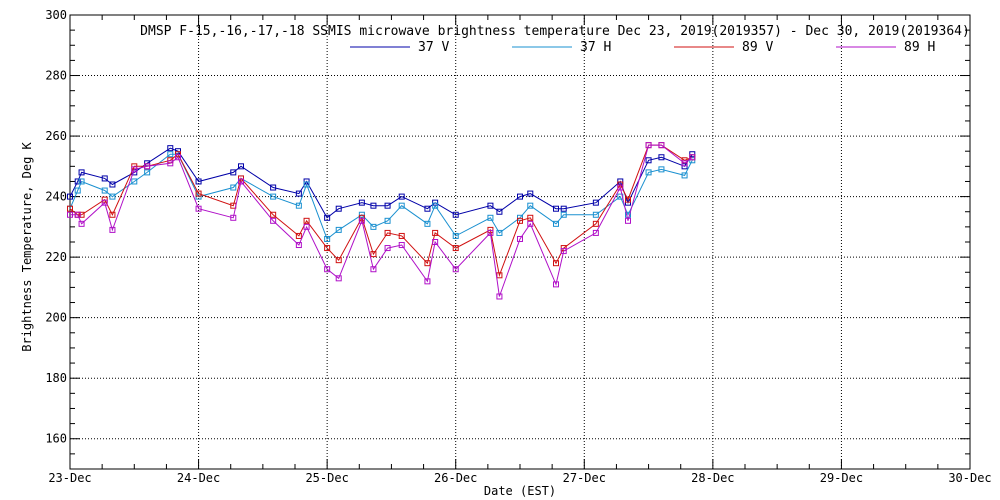 This screenshot has height=500, width=1000. What do you see at coordinates (56, 15) in the screenshot?
I see `y-tick-label: 300` at bounding box center [56, 15].